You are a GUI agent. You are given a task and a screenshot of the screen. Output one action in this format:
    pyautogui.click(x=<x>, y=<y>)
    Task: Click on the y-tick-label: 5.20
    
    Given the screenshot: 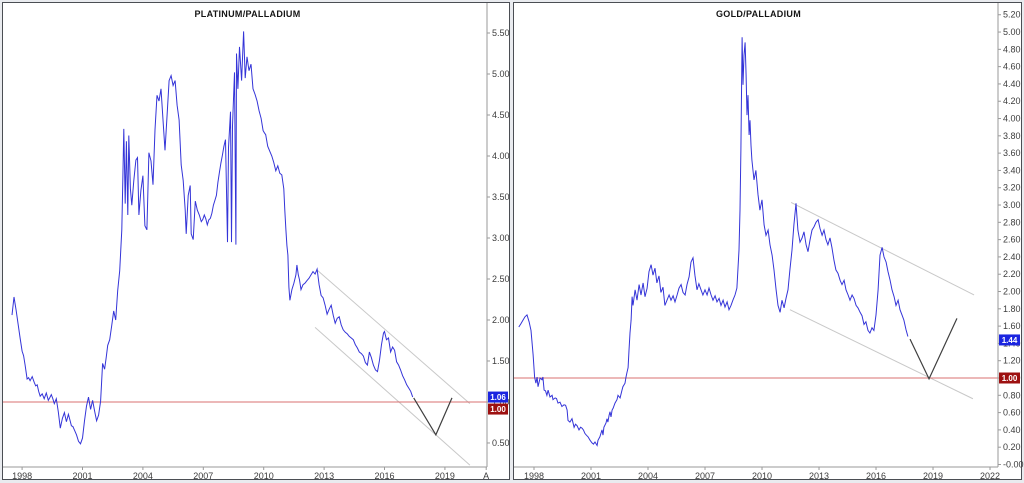 What is the action you would take?
    pyautogui.click(x=1012, y=15)
    